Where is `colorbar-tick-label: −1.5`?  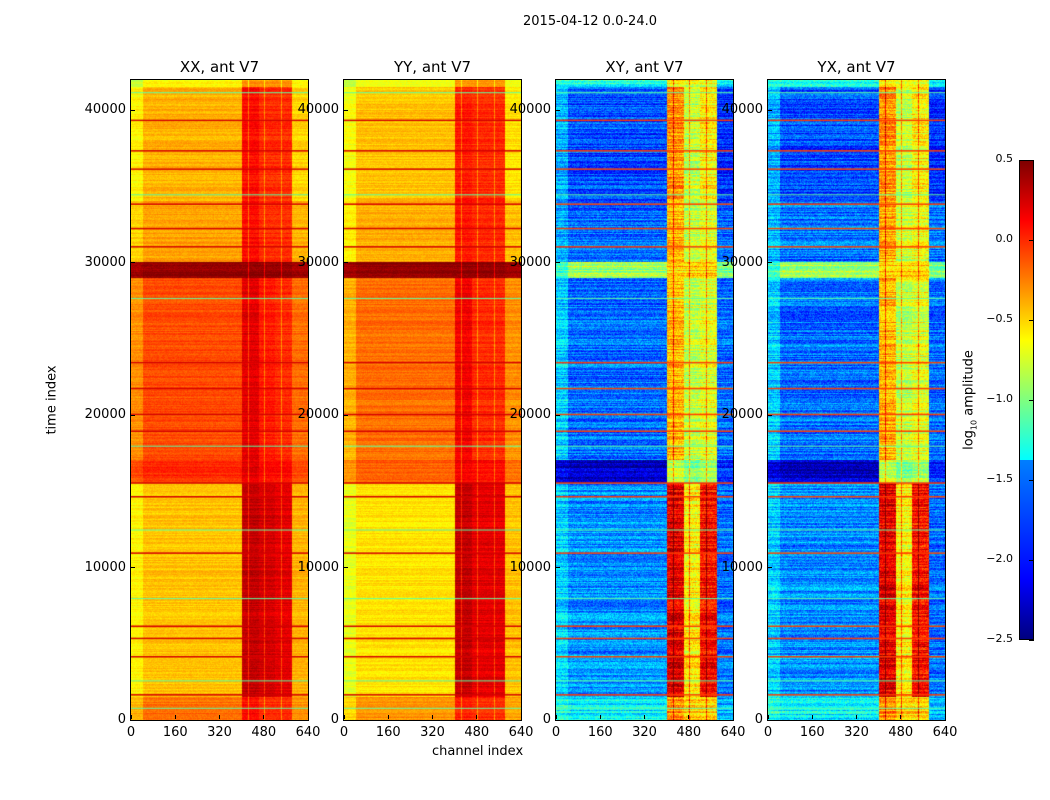 colorbar-tick-label: −1.5 is located at coordinates (999, 478).